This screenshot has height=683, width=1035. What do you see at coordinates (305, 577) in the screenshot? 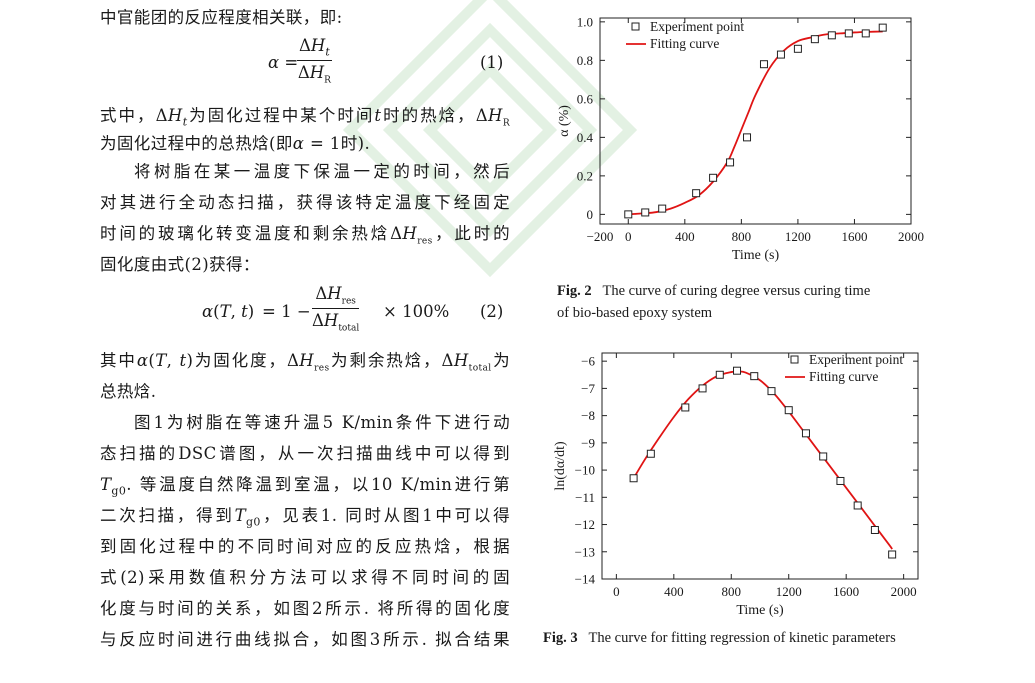
I see `text-line: 式(2)采用数值积分方法可以求得不同时间的固` at bounding box center [305, 577].